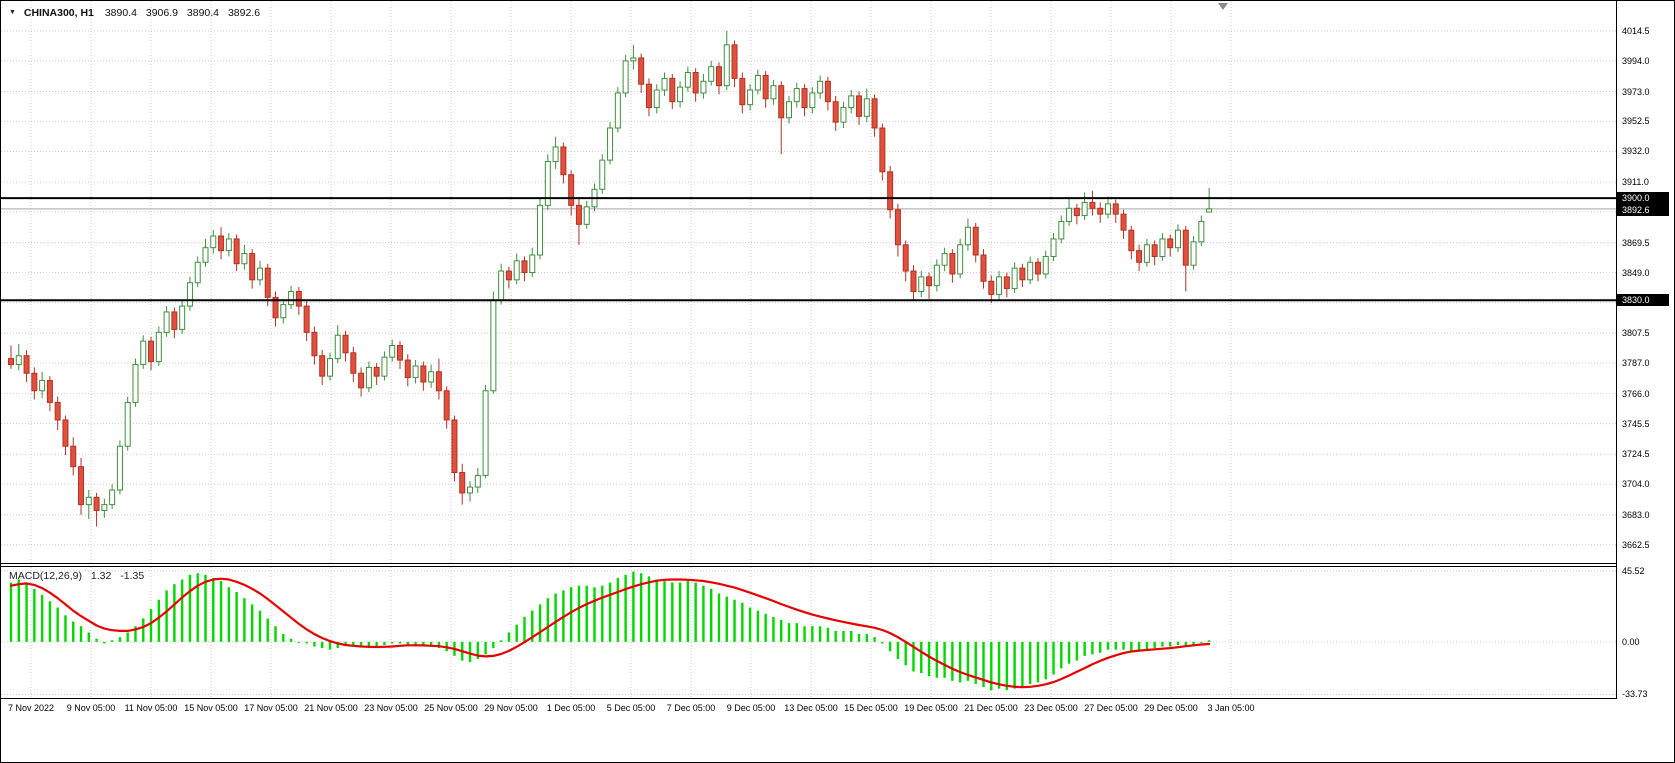  What do you see at coordinates (120, 13) in the screenshot?
I see `ohlc-open-value: 3890.4` at bounding box center [120, 13].